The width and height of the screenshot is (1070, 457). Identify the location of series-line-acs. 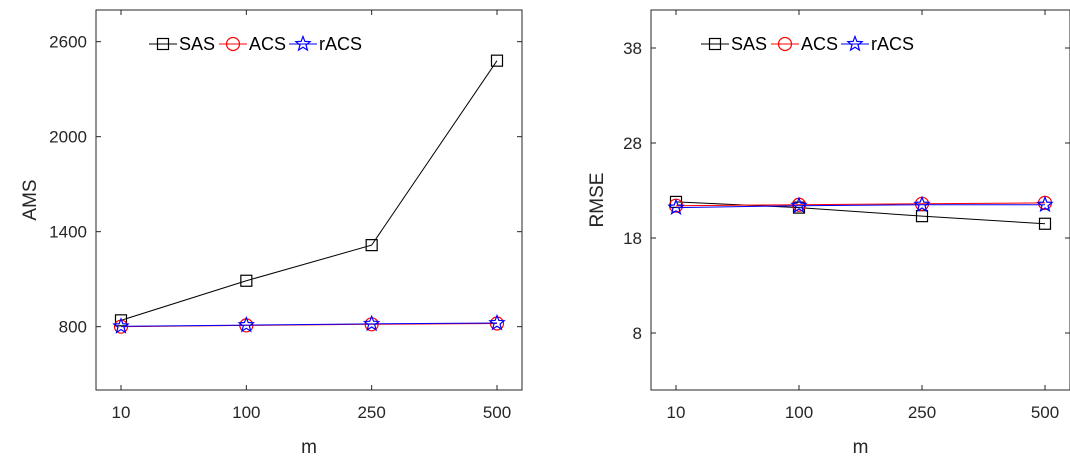
(860, 204).